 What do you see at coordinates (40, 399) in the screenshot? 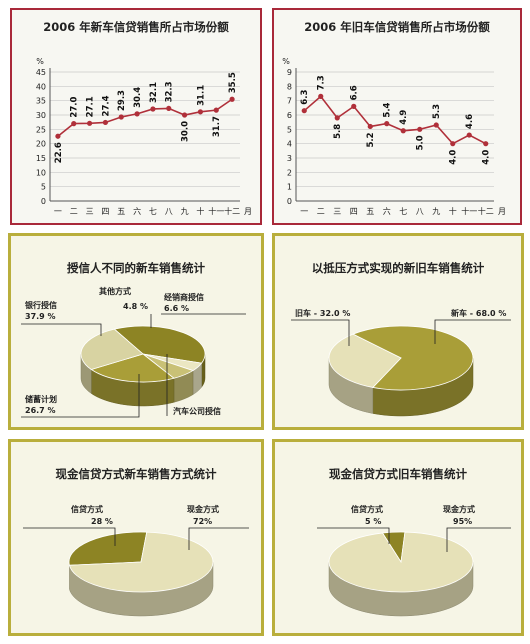
I see `slice-label: 储蓄计划` at bounding box center [40, 399].